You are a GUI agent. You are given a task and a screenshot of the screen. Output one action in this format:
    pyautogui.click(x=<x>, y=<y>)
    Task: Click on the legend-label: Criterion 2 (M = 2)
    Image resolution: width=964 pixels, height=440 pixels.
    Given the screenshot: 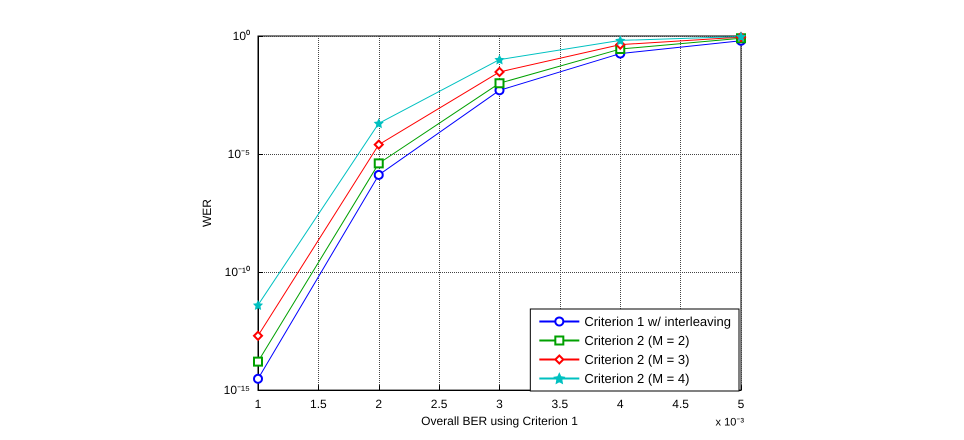 What is the action you would take?
    pyautogui.click(x=637, y=340)
    